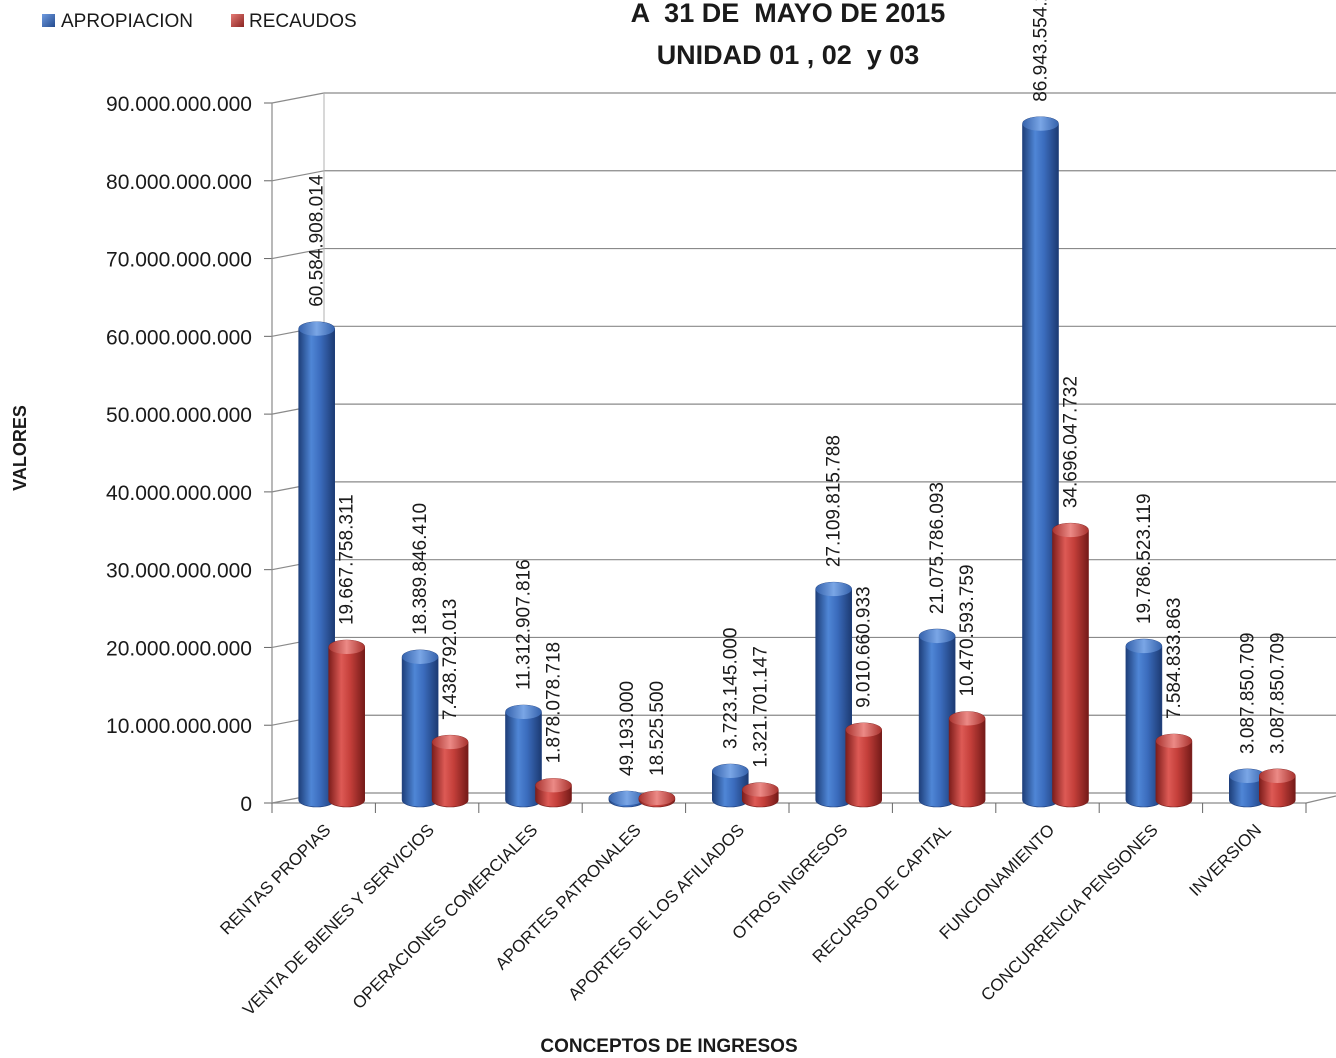 This screenshot has height=1058, width=1336. Describe the element at coordinates (554, 703) in the screenshot. I see `data-label-recaudos: 1.878.078.718` at that location.